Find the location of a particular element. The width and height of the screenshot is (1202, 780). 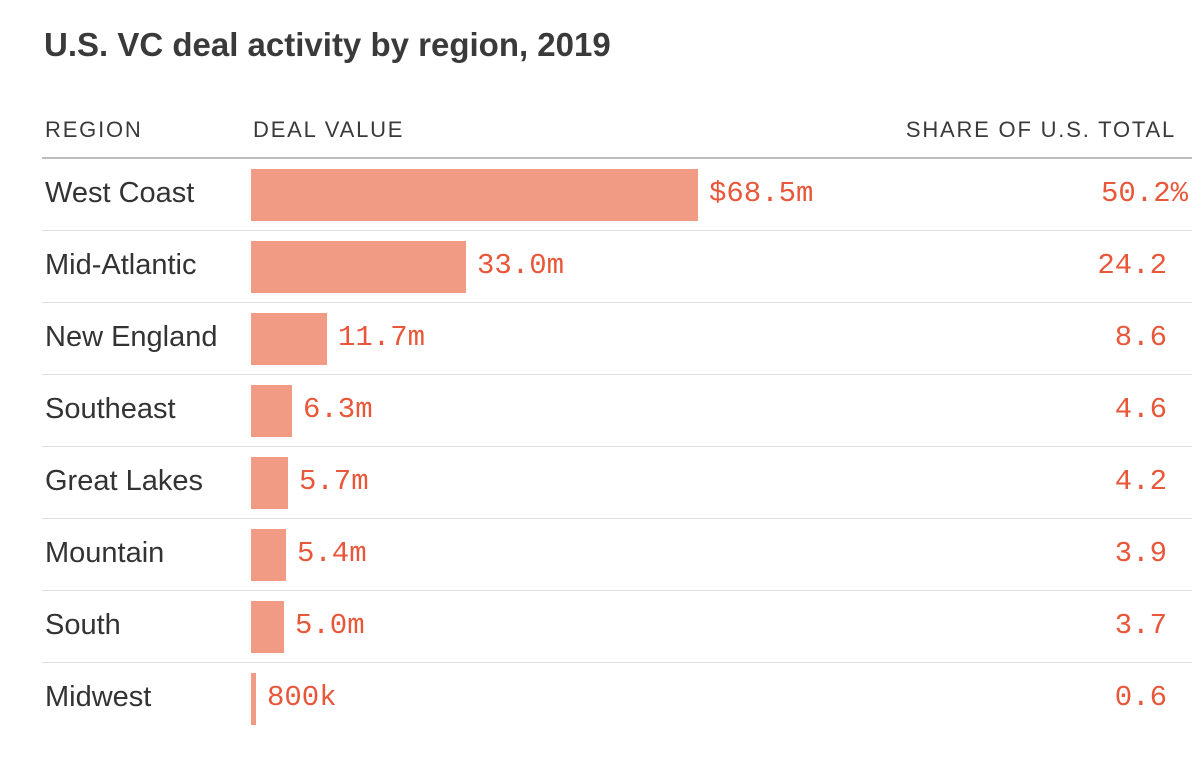

region-label: South is located at coordinates (83, 625).